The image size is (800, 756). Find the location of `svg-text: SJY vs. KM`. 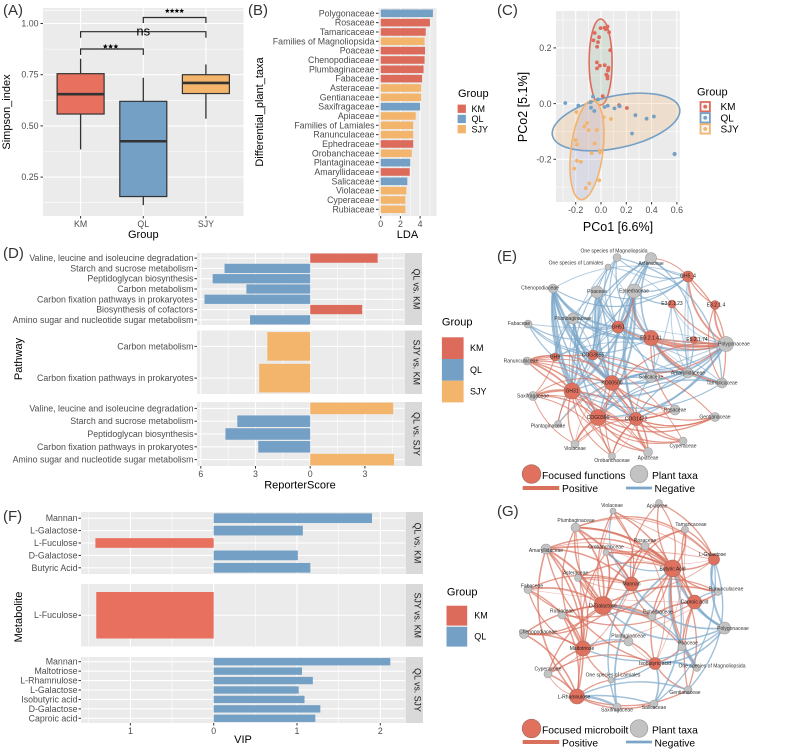

svg-text: SJY vs. KM is located at coordinates (417, 362).